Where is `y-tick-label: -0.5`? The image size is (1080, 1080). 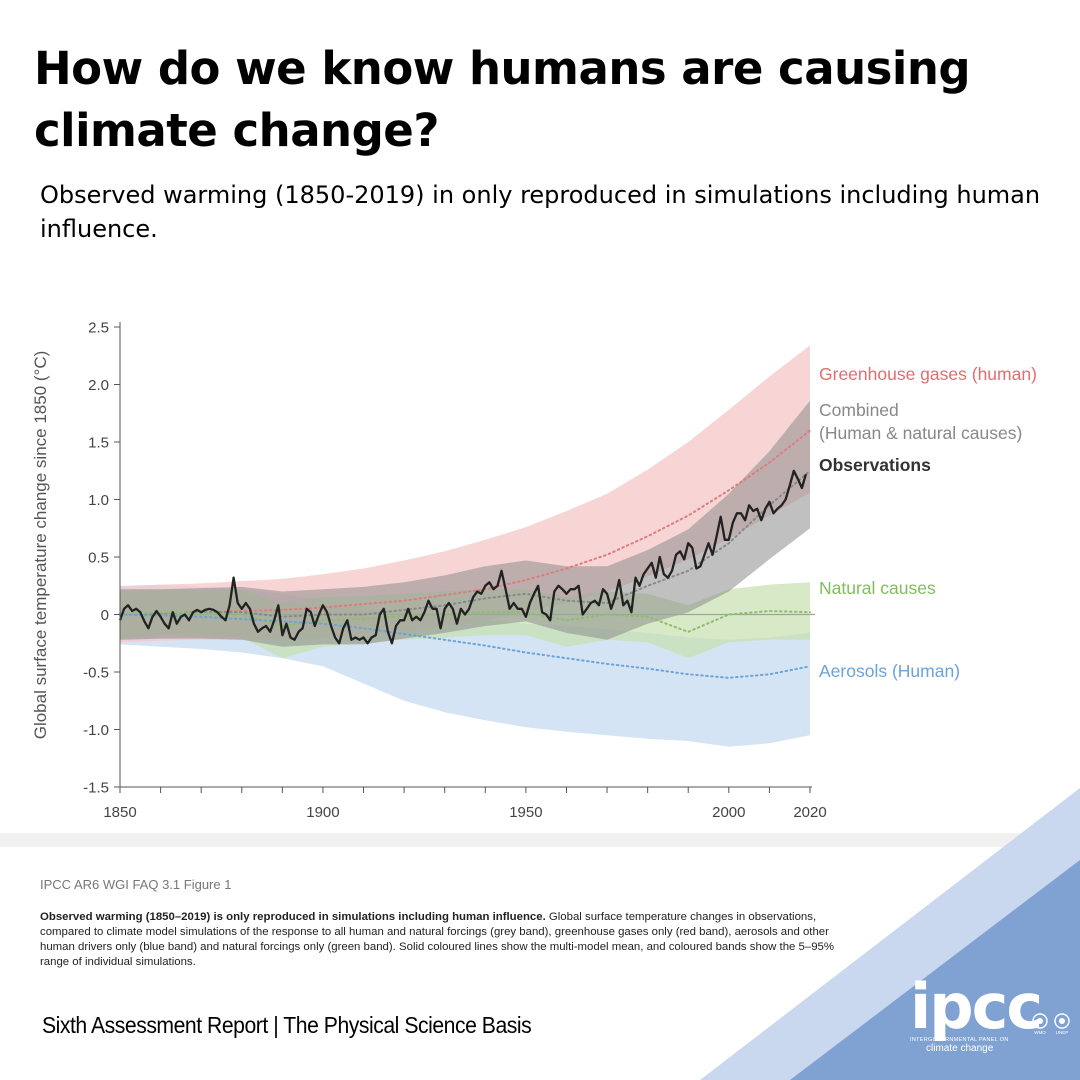
y-tick-label: -0.5 is located at coordinates (96, 673).